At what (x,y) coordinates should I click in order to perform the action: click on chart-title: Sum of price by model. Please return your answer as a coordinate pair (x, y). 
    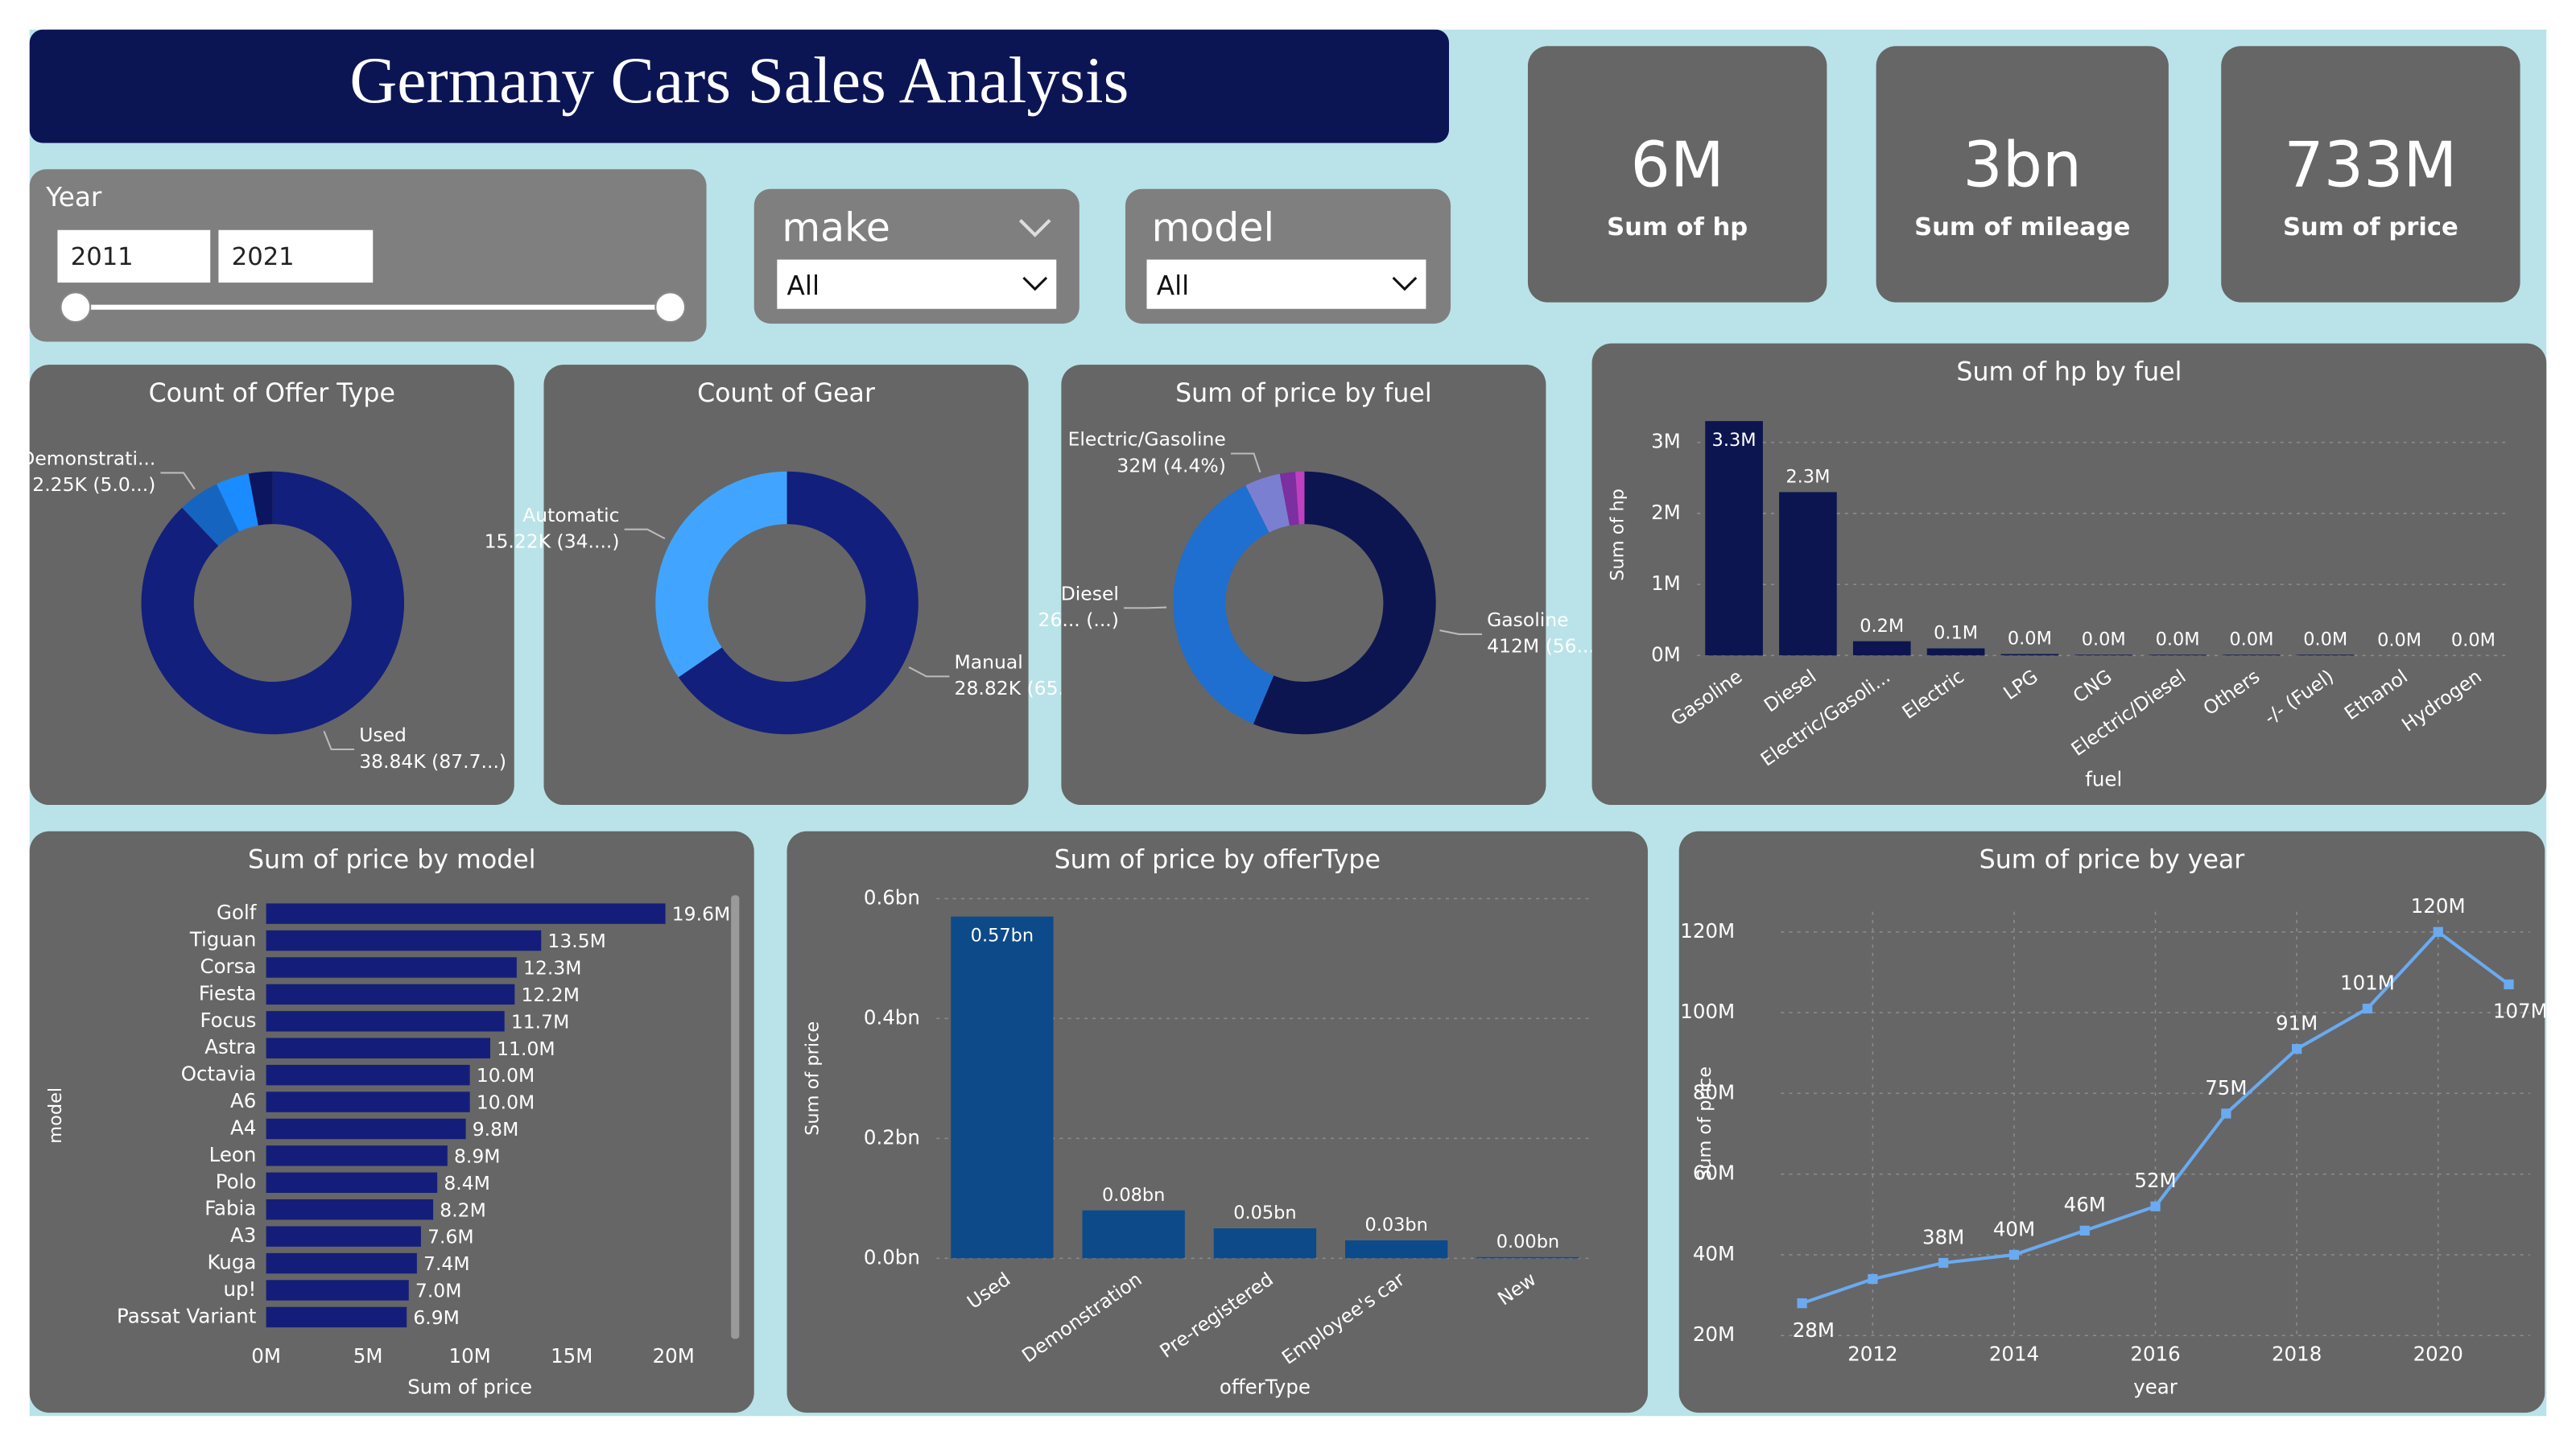
    Looking at the image, I should click on (392, 859).